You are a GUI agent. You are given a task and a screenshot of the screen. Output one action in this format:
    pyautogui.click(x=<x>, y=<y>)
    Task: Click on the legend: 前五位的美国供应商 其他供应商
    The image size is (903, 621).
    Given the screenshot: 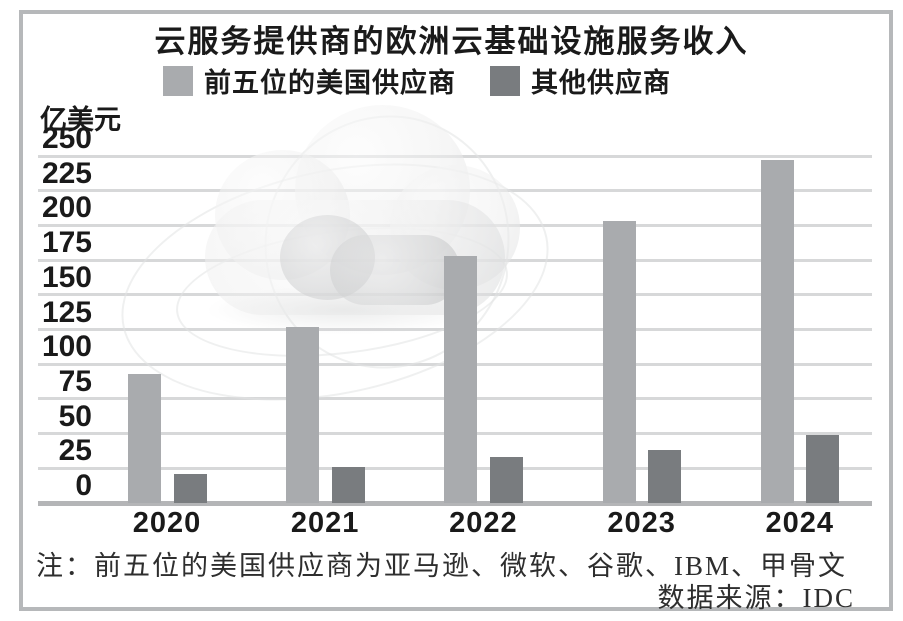 What is the action you would take?
    pyautogui.click(x=417, y=80)
    